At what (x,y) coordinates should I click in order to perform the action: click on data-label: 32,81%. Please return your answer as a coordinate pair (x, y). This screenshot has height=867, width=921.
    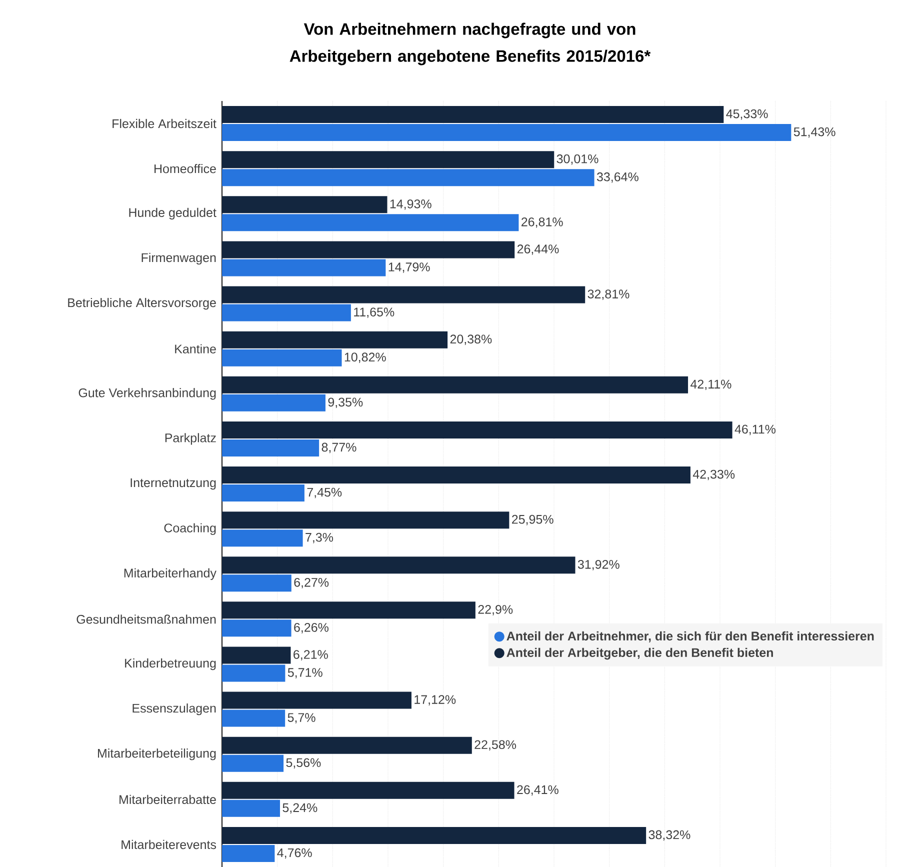
    Looking at the image, I should click on (609, 295).